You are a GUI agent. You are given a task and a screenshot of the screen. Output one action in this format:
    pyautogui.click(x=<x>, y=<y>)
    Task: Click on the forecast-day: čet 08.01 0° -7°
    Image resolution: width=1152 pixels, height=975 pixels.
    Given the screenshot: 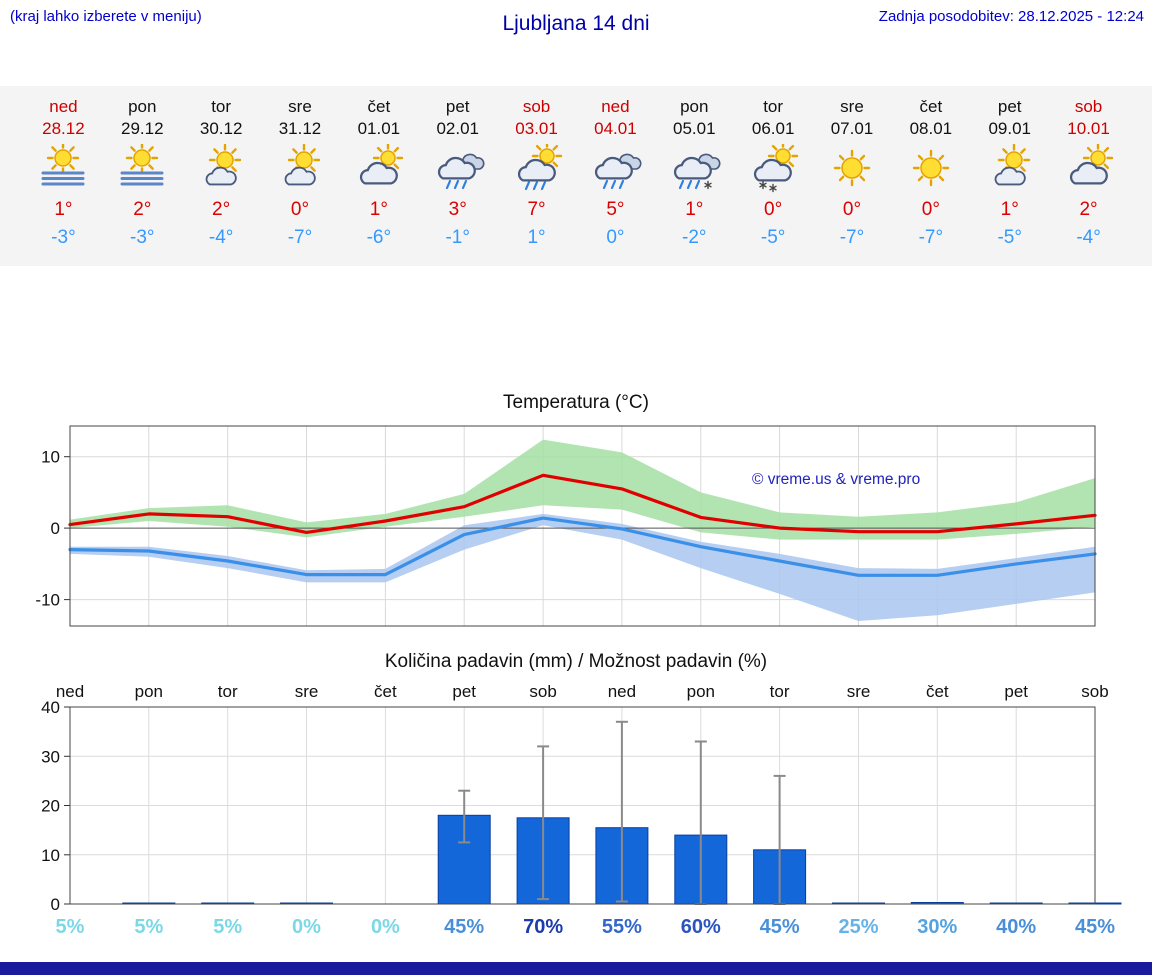 What is the action you would take?
    pyautogui.click(x=930, y=174)
    